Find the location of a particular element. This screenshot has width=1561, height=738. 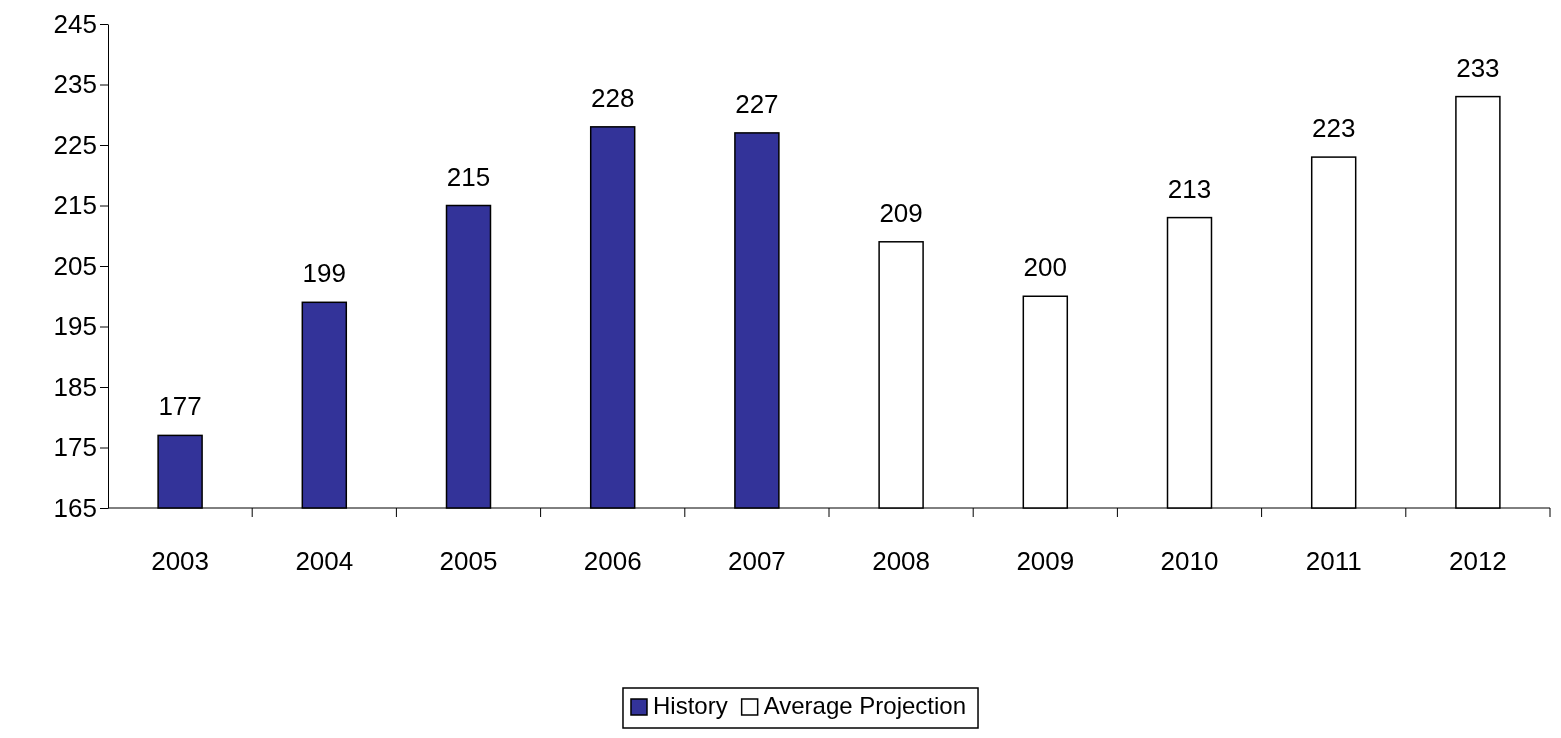

x-tick-label: 2007 is located at coordinates (756, 561).